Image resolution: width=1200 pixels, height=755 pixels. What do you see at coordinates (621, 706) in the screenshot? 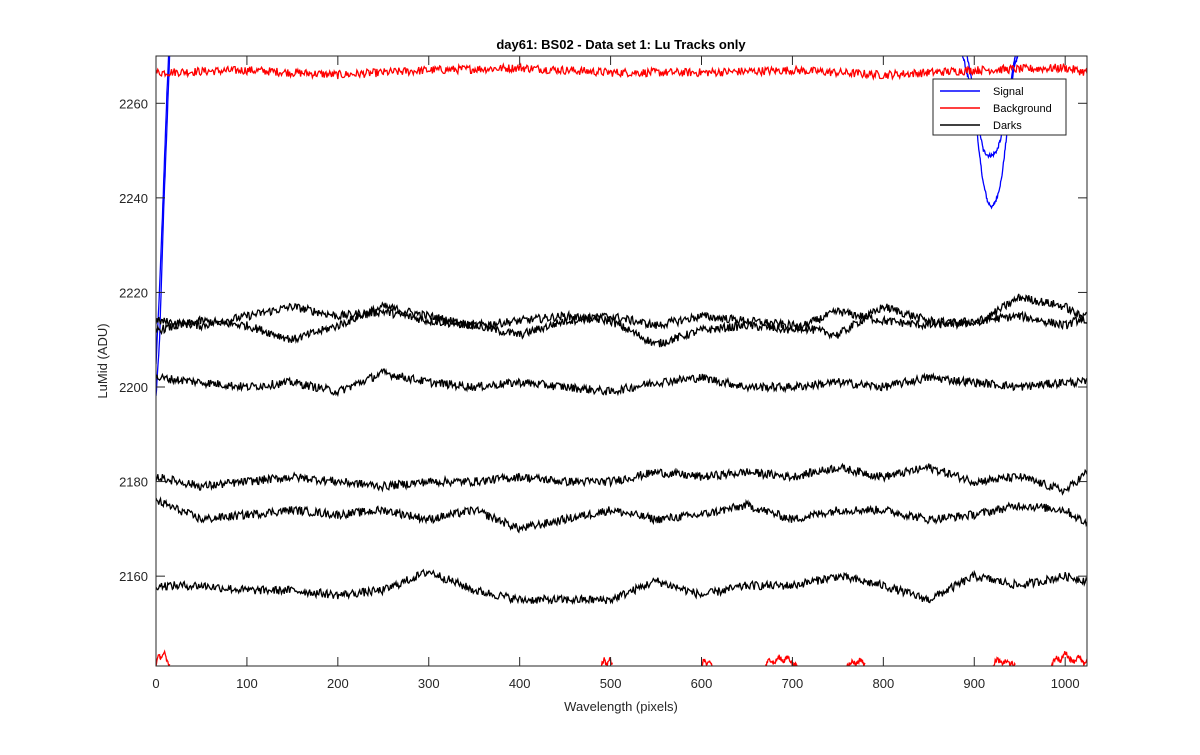
I see `x-axis-label: Wavelength (pixels)` at bounding box center [621, 706].